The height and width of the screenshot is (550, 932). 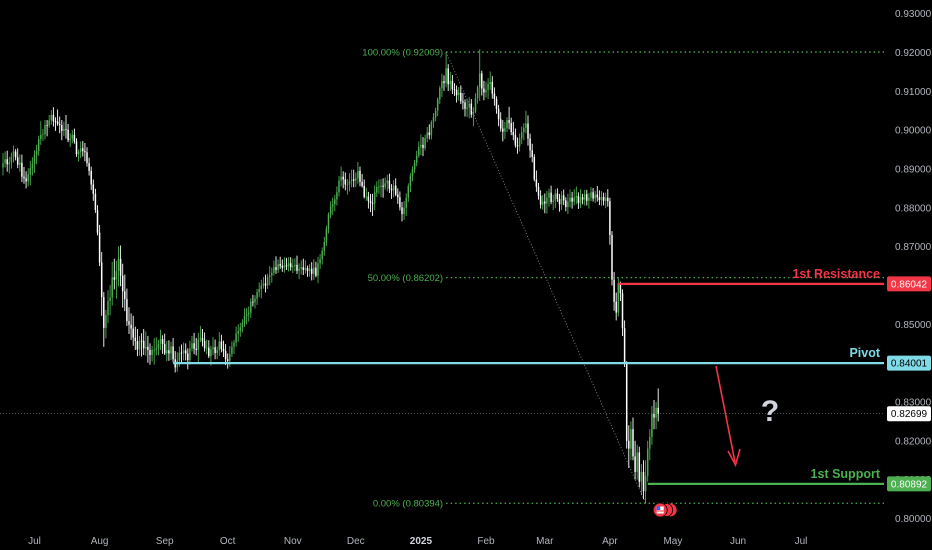 What do you see at coordinates (402, 53) in the screenshot?
I see `fib-level-label: 100.00% (0.92009)` at bounding box center [402, 53].